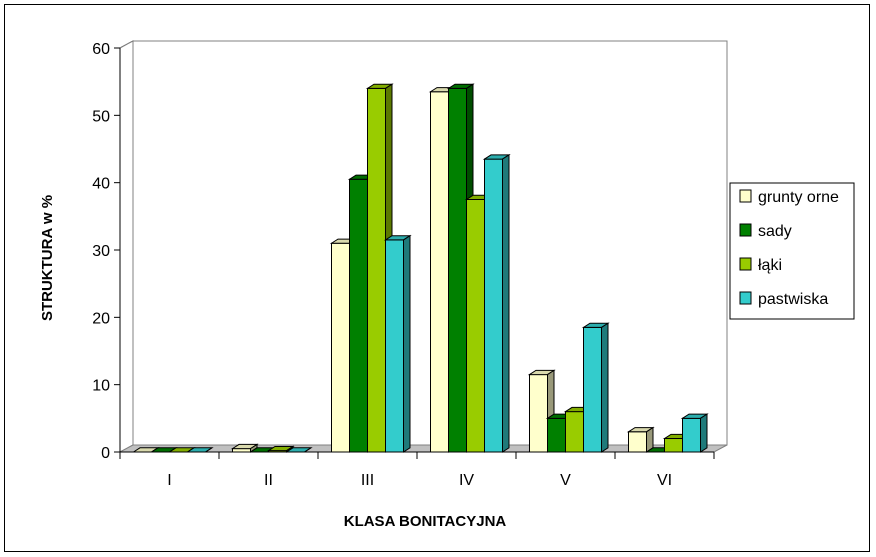 The image size is (876, 557). Describe the element at coordinates (268, 480) in the screenshot. I see `x-tick-label: II` at that location.